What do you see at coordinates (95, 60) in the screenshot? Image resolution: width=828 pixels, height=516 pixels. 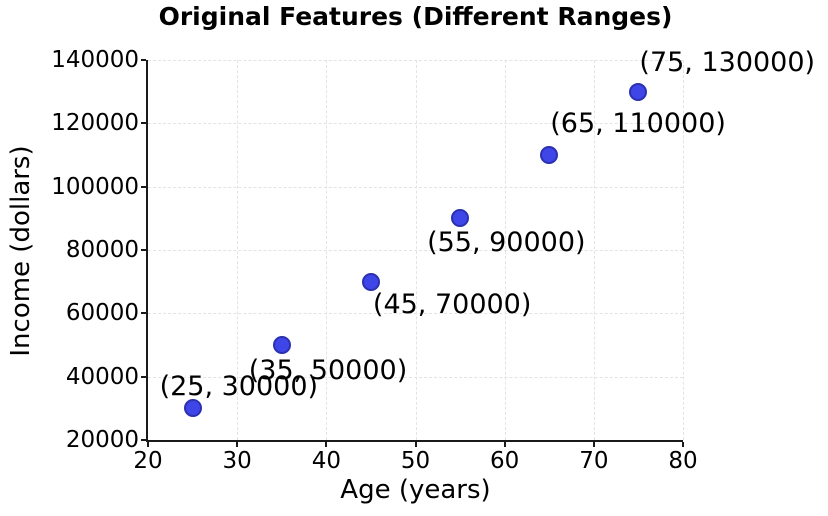 I see `y-tick-label: 140000` at bounding box center [95, 60].